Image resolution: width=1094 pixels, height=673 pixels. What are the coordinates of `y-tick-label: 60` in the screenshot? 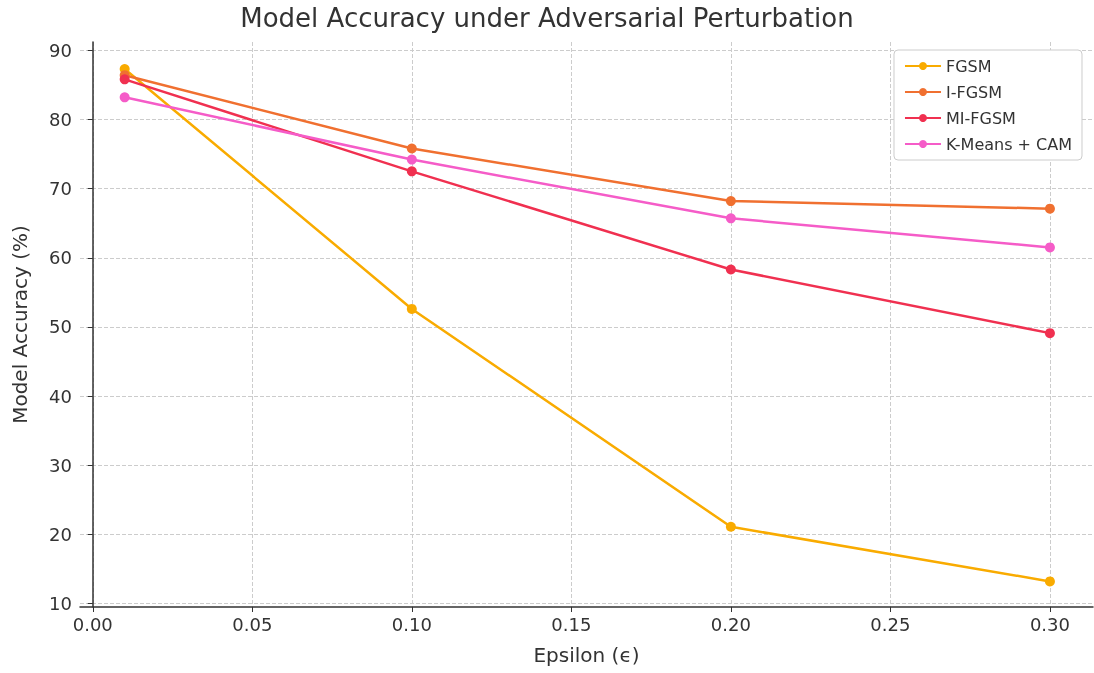 It's located at (60, 258).